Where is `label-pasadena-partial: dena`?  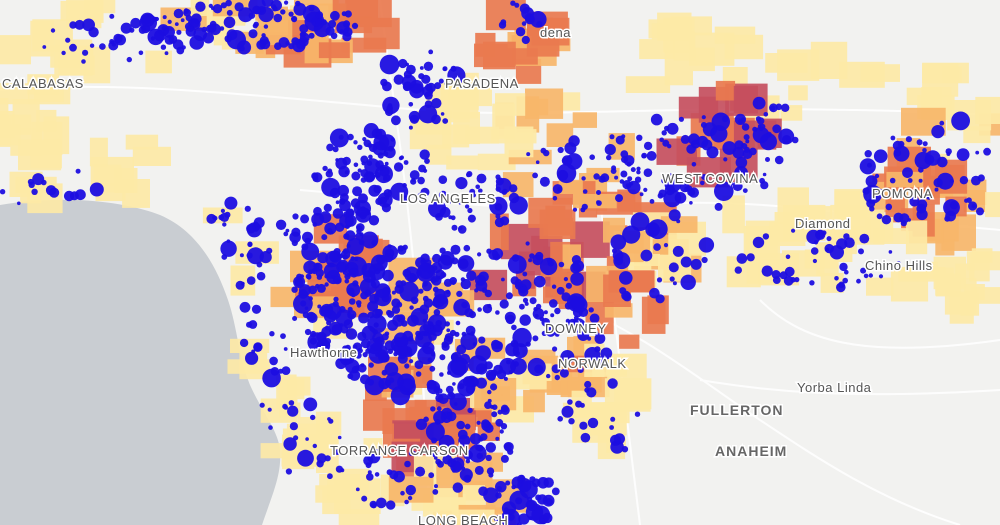 label-pasadena-partial: dena is located at coordinates (555, 32).